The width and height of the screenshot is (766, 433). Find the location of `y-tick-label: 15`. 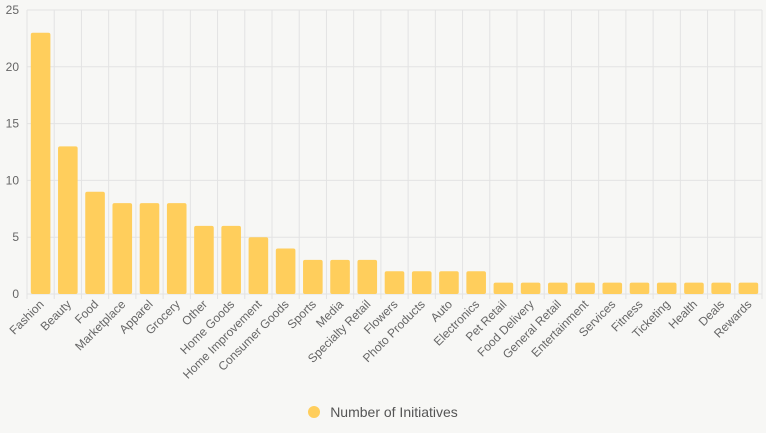

y-tick-label: 15 is located at coordinates (13, 124).